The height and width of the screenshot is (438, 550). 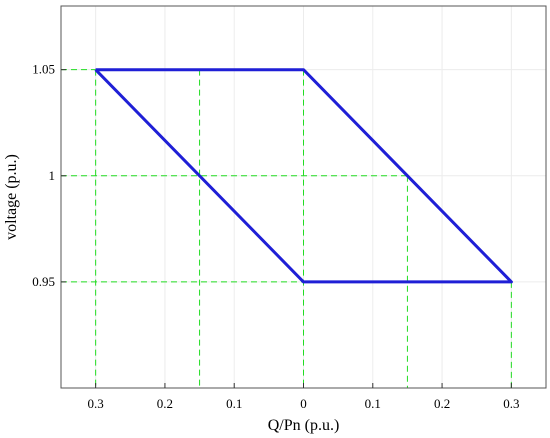 What do you see at coordinates (52, 175) in the screenshot?
I see `y-tick-label: 1` at bounding box center [52, 175].